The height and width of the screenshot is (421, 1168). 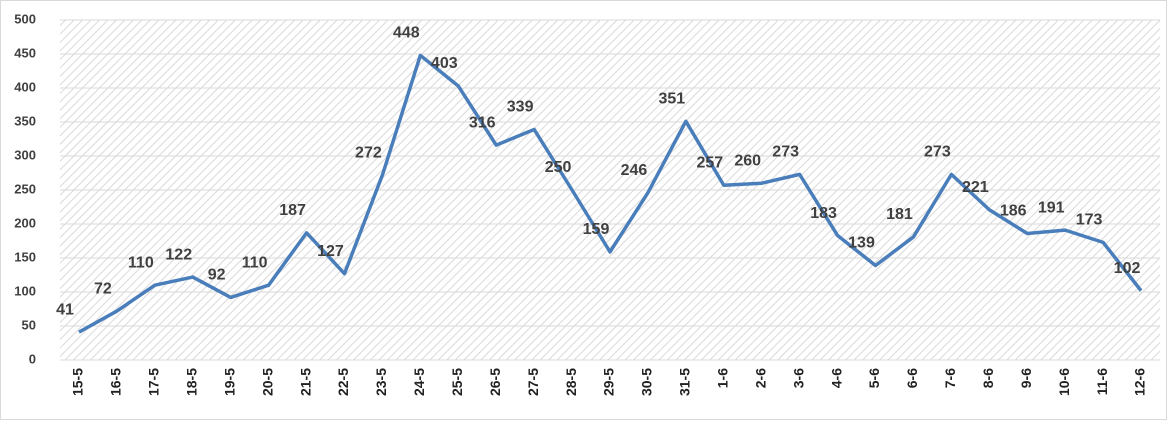 I want to click on data-label: 127, so click(x=330, y=251).